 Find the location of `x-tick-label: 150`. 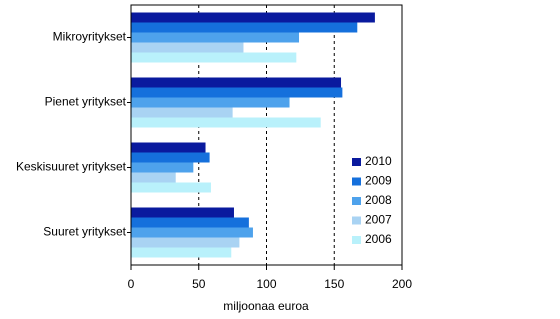

x-tick-label: 150 is located at coordinates (334, 284).